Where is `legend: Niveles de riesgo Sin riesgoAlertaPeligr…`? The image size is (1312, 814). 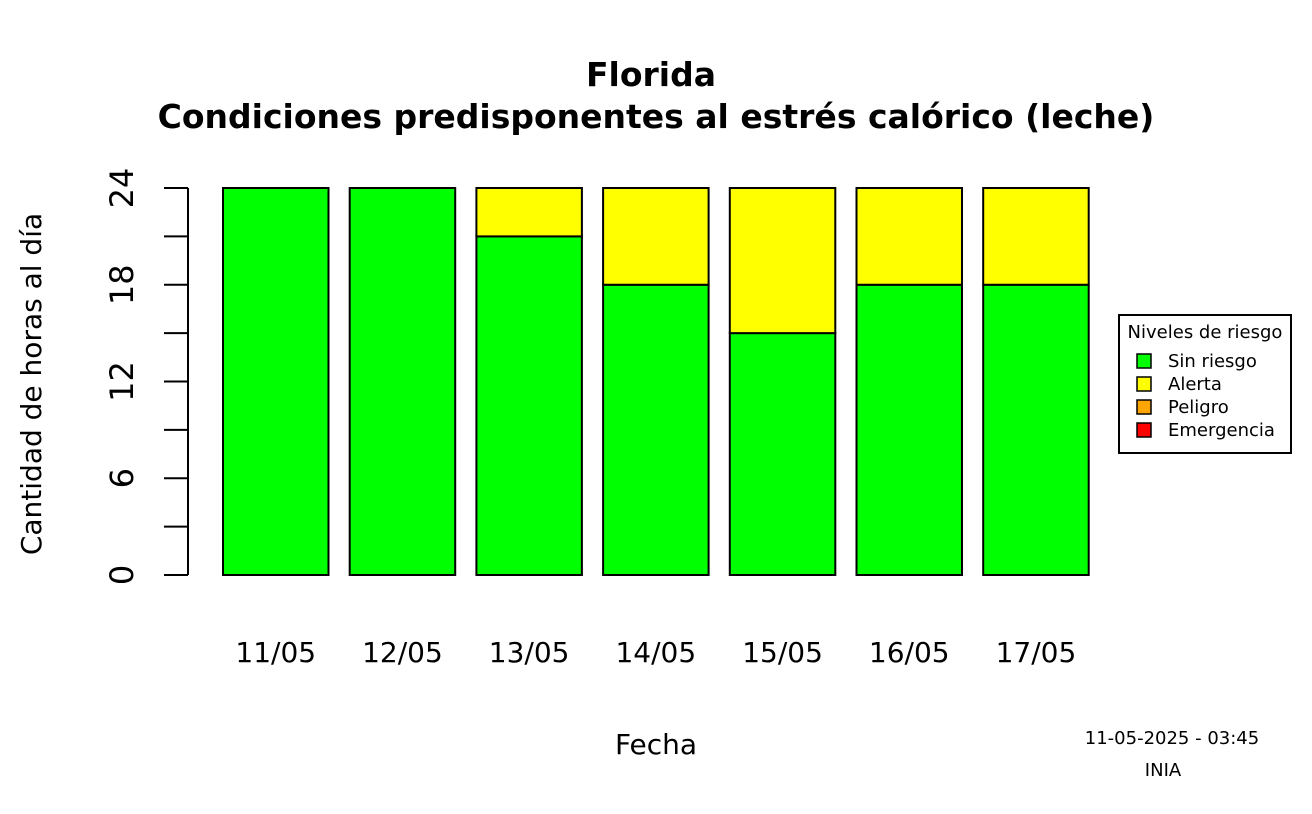 legend: Niveles de riesgo Sin riesgoAlertaPeligr… is located at coordinates (1205, 384).